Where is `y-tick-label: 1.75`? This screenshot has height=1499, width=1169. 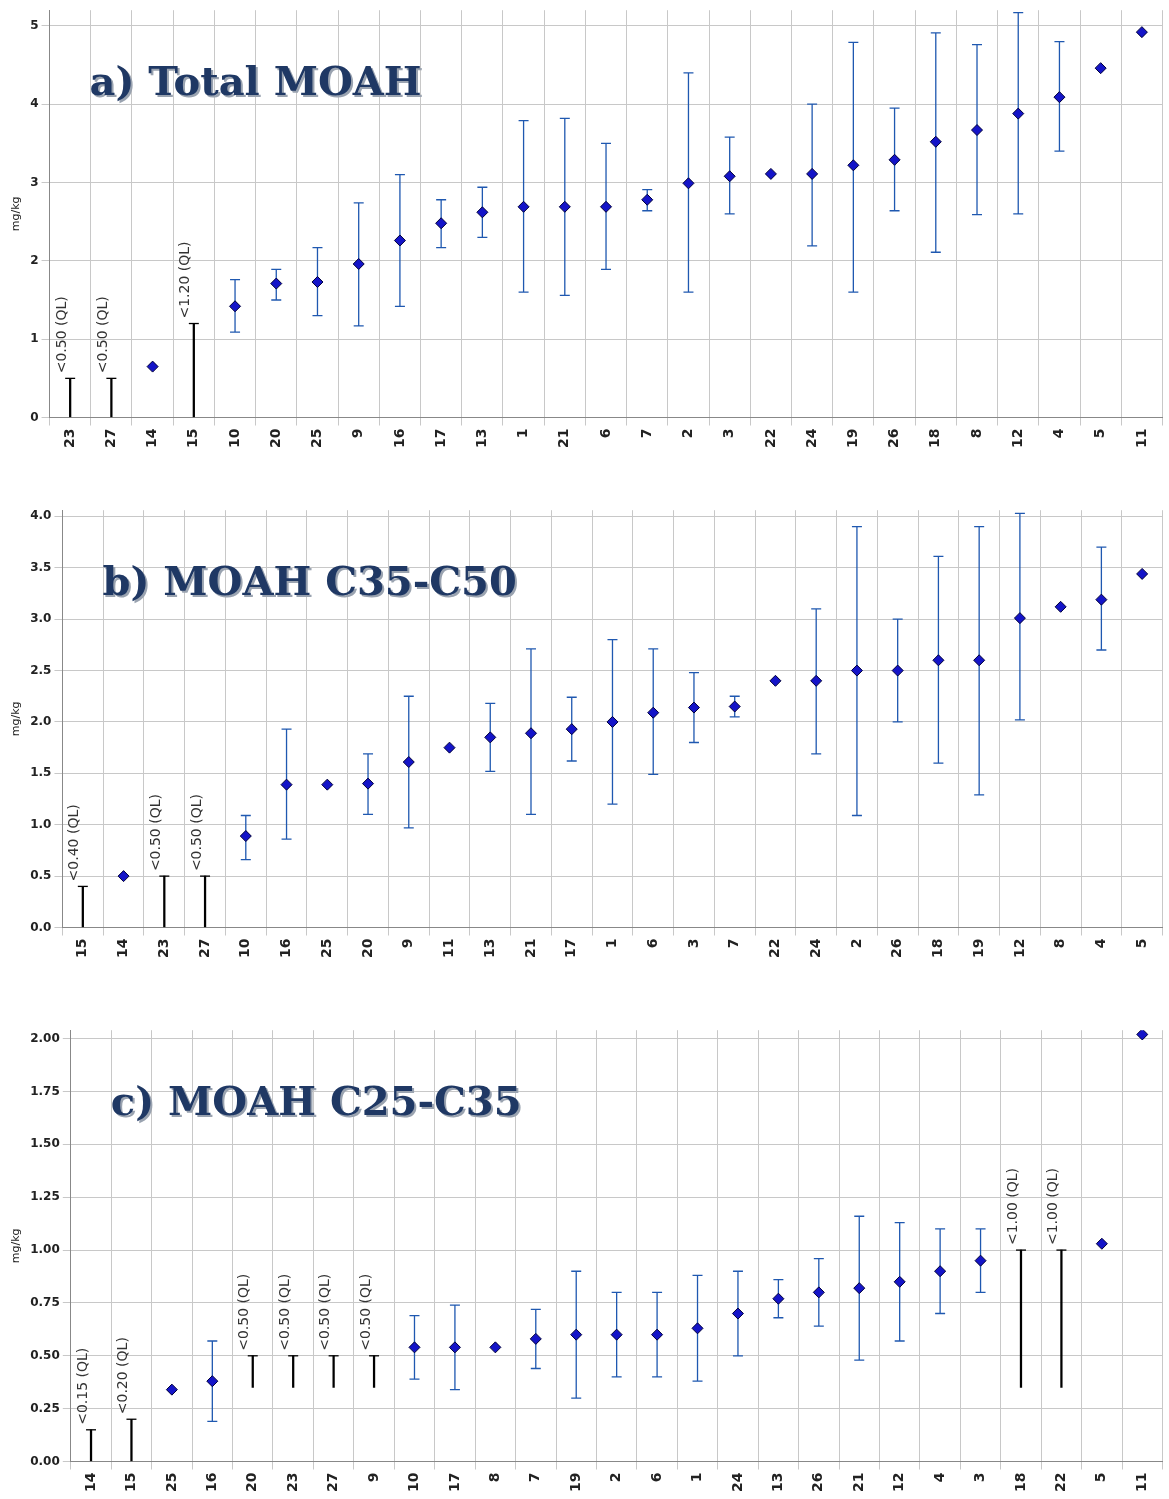 y-tick-label: 1.75 is located at coordinates (45, 1090).